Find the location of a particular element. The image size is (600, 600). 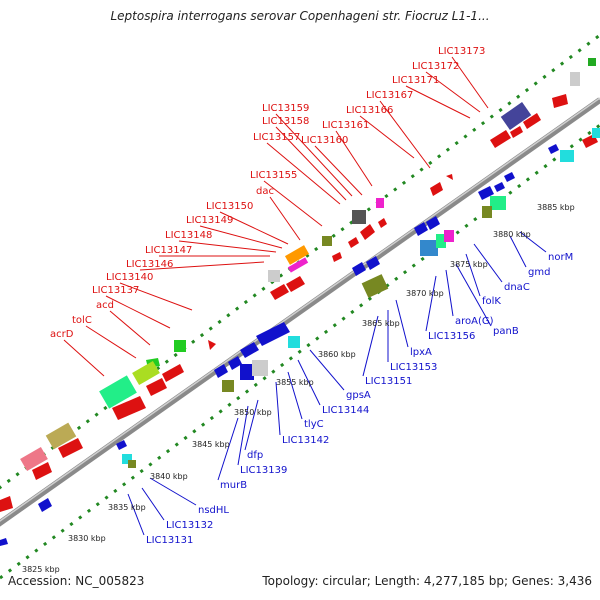

forward-gene-label: LIC13147 is located at coordinates (168, 250).